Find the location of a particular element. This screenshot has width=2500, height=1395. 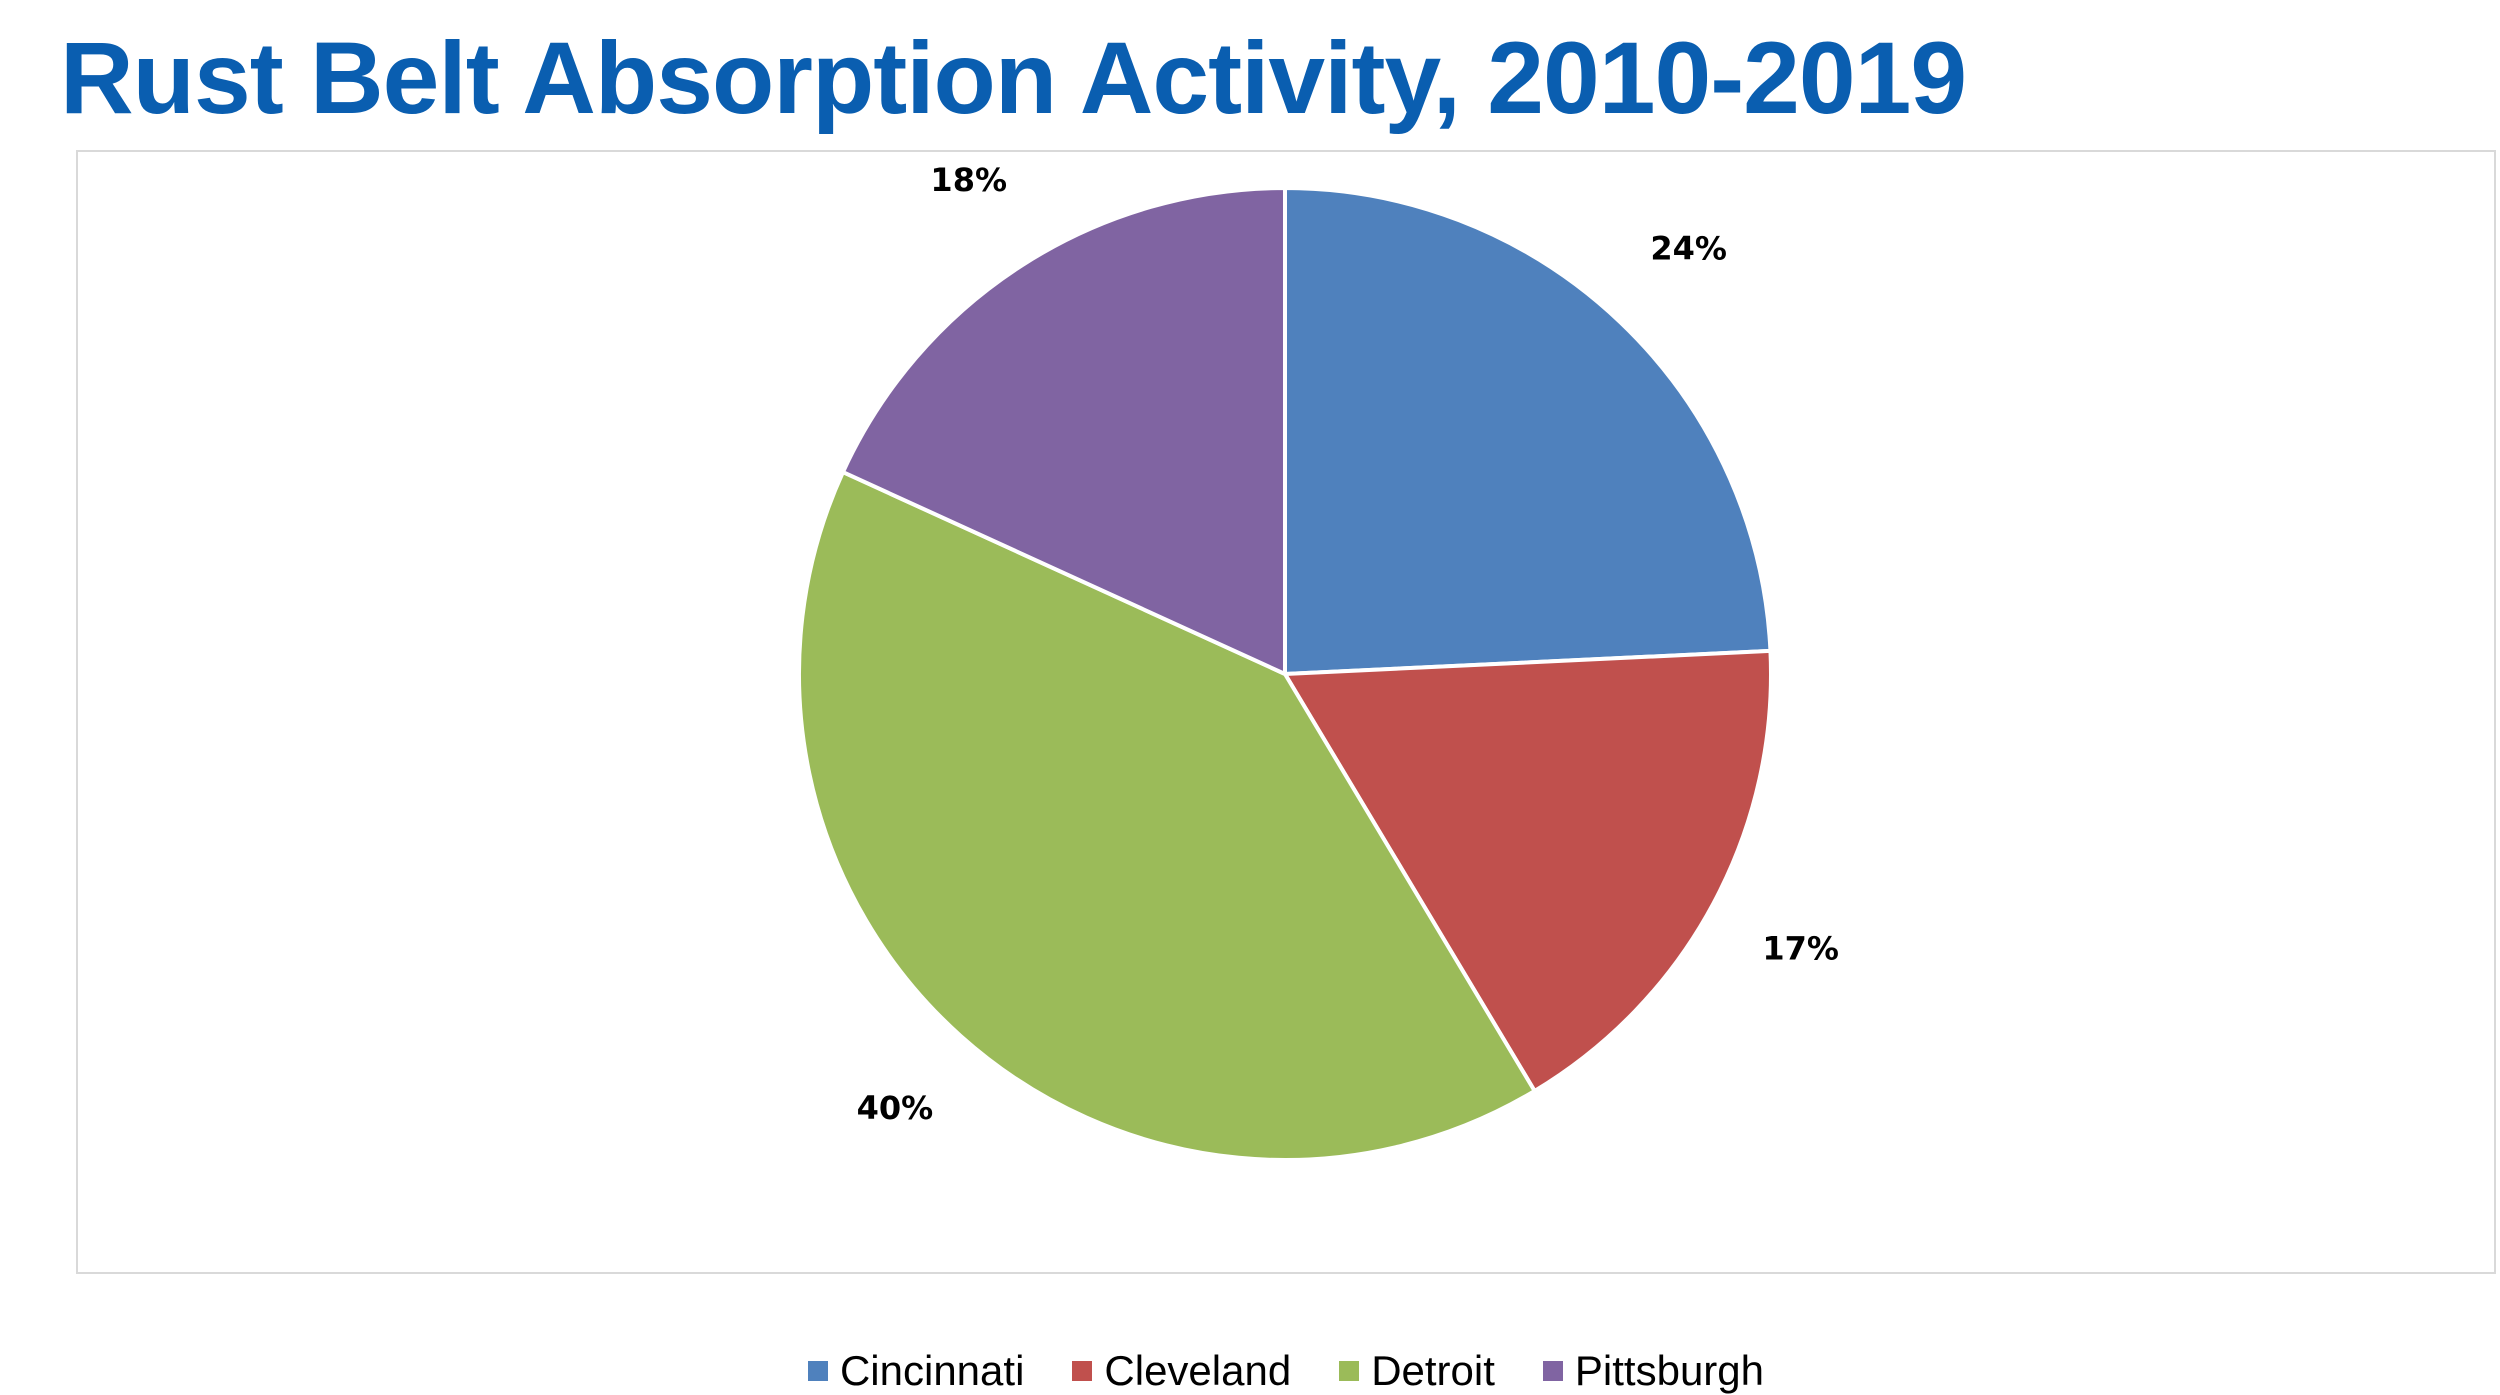

data-label-cleveland: 17% is located at coordinates (1800, 948).